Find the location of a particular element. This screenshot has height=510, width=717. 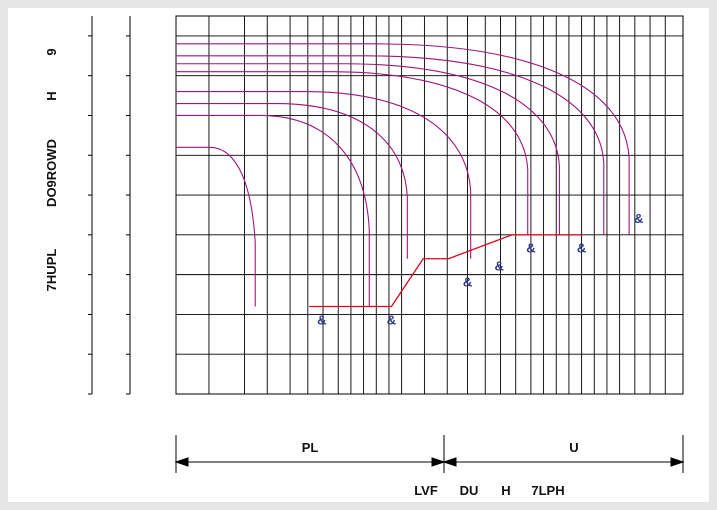

y-axis-label: 7HUPL DO9ROWD H 9 is located at coordinates (51, 169).